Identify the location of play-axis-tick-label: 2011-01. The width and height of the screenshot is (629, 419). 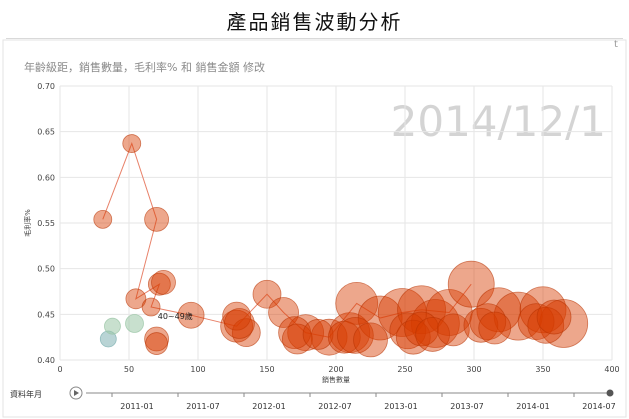
(136, 406).